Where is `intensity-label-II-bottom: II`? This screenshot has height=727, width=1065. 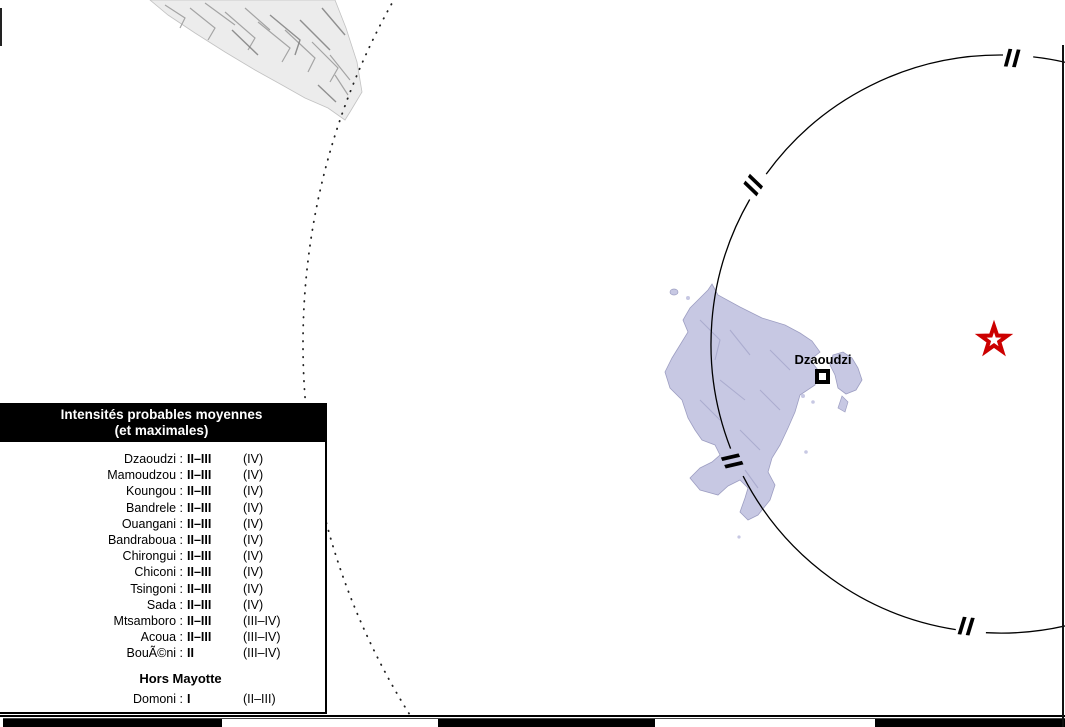
intensity-label-II-bottom: II is located at coordinates (966, 626).